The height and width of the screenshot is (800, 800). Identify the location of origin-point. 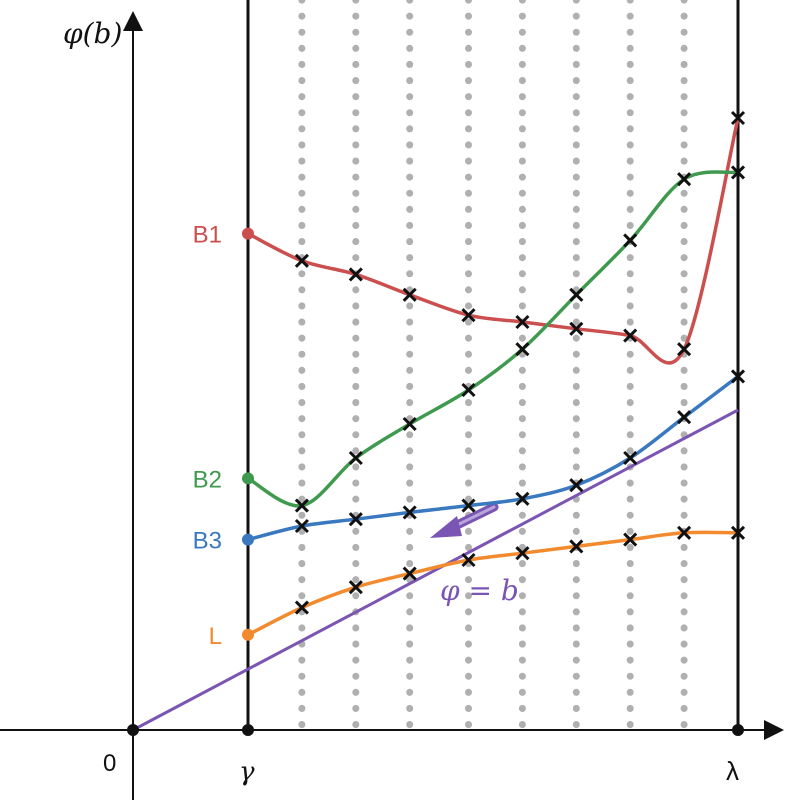
(133, 730).